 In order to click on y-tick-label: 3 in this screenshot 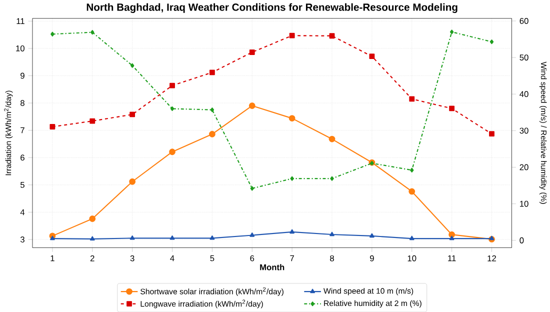, I will do `click(22, 239)`.